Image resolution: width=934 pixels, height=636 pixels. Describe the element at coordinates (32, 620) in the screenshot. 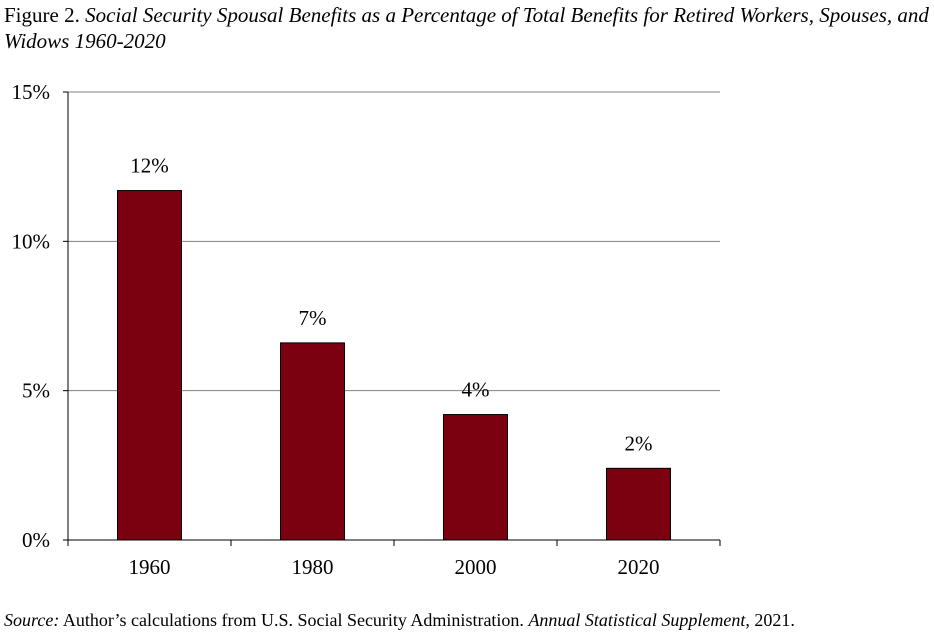

I see `source-label: Source:` at that location.